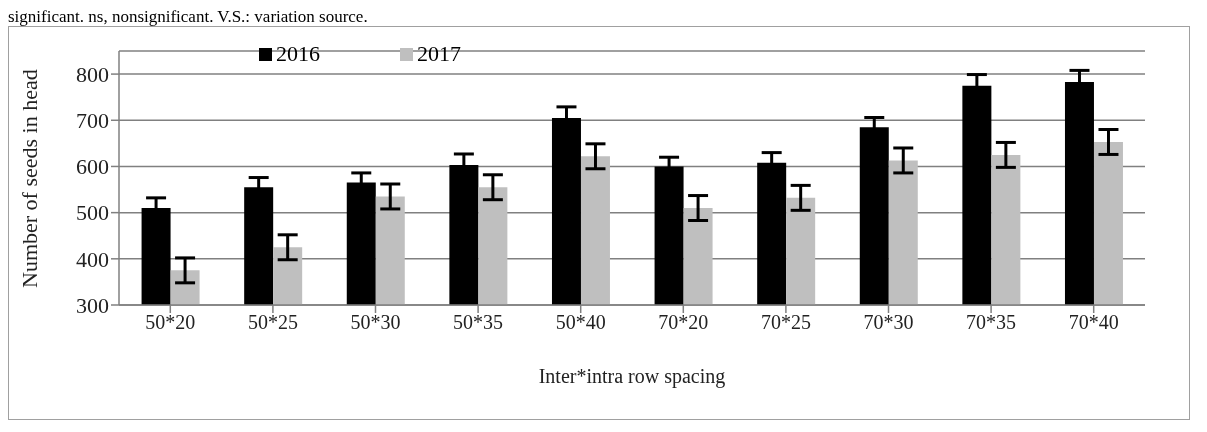 Image resolution: width=1207 pixels, height=432 pixels. Describe the element at coordinates (580, 322) in the screenshot. I see `x-tick-label: 50*40` at that location.